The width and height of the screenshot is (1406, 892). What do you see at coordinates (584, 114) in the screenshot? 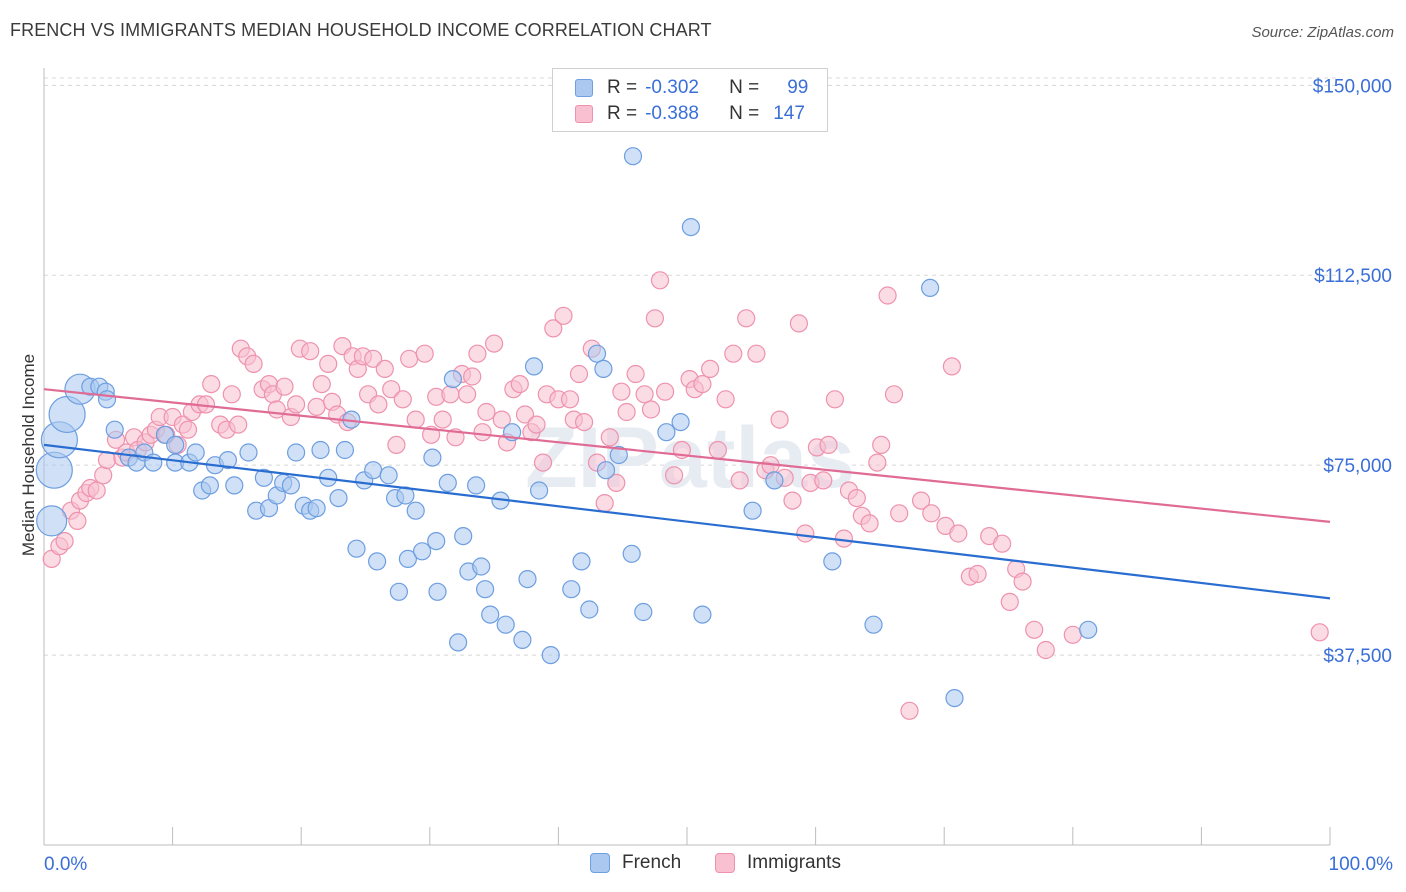
I see `immigrants-swatch-icon` at bounding box center [584, 114].